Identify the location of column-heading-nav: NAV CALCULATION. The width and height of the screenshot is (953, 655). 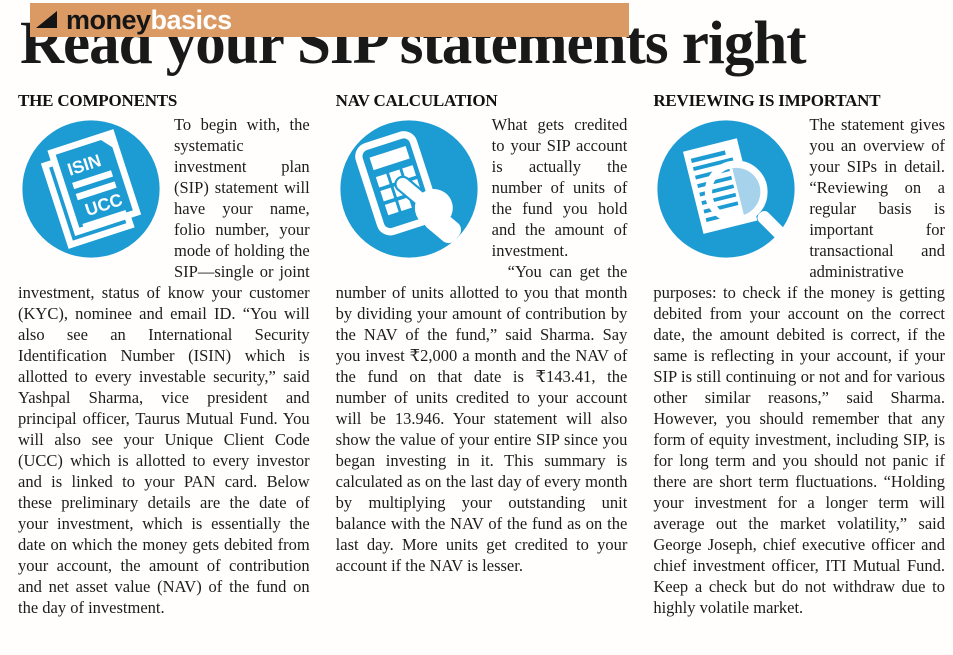
(416, 101).